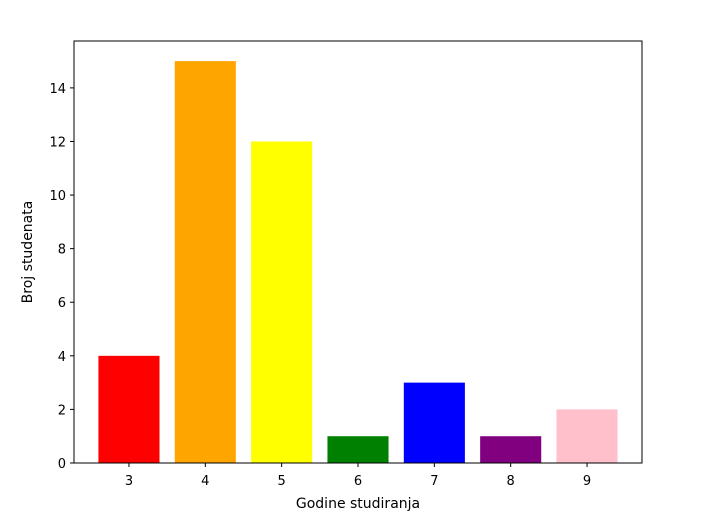 The image size is (710, 532). Describe the element at coordinates (62, 357) in the screenshot. I see `y-tick-label: 4` at that location.